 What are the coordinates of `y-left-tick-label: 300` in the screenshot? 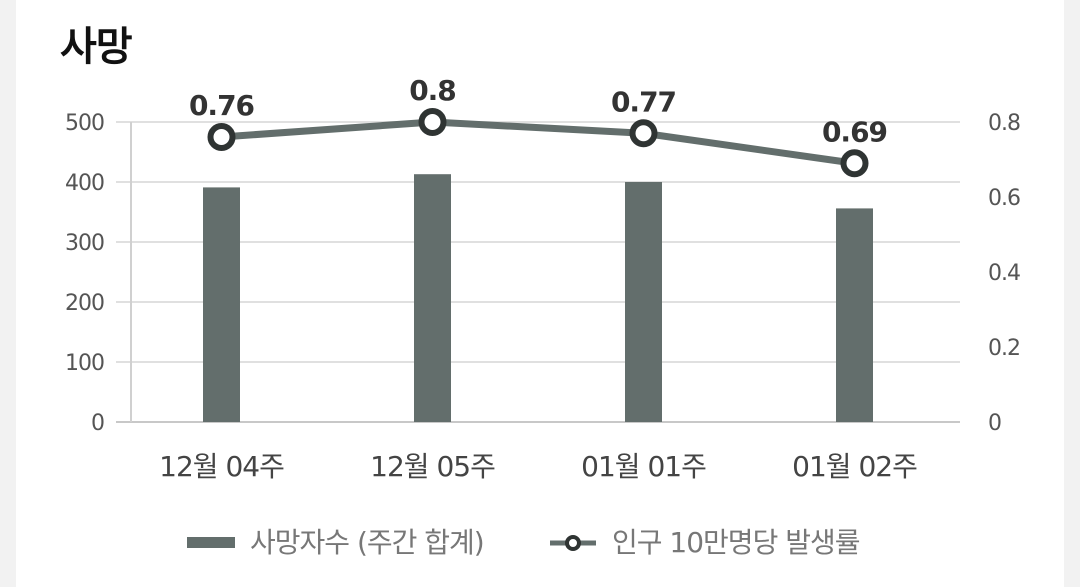 It's located at (84, 243).